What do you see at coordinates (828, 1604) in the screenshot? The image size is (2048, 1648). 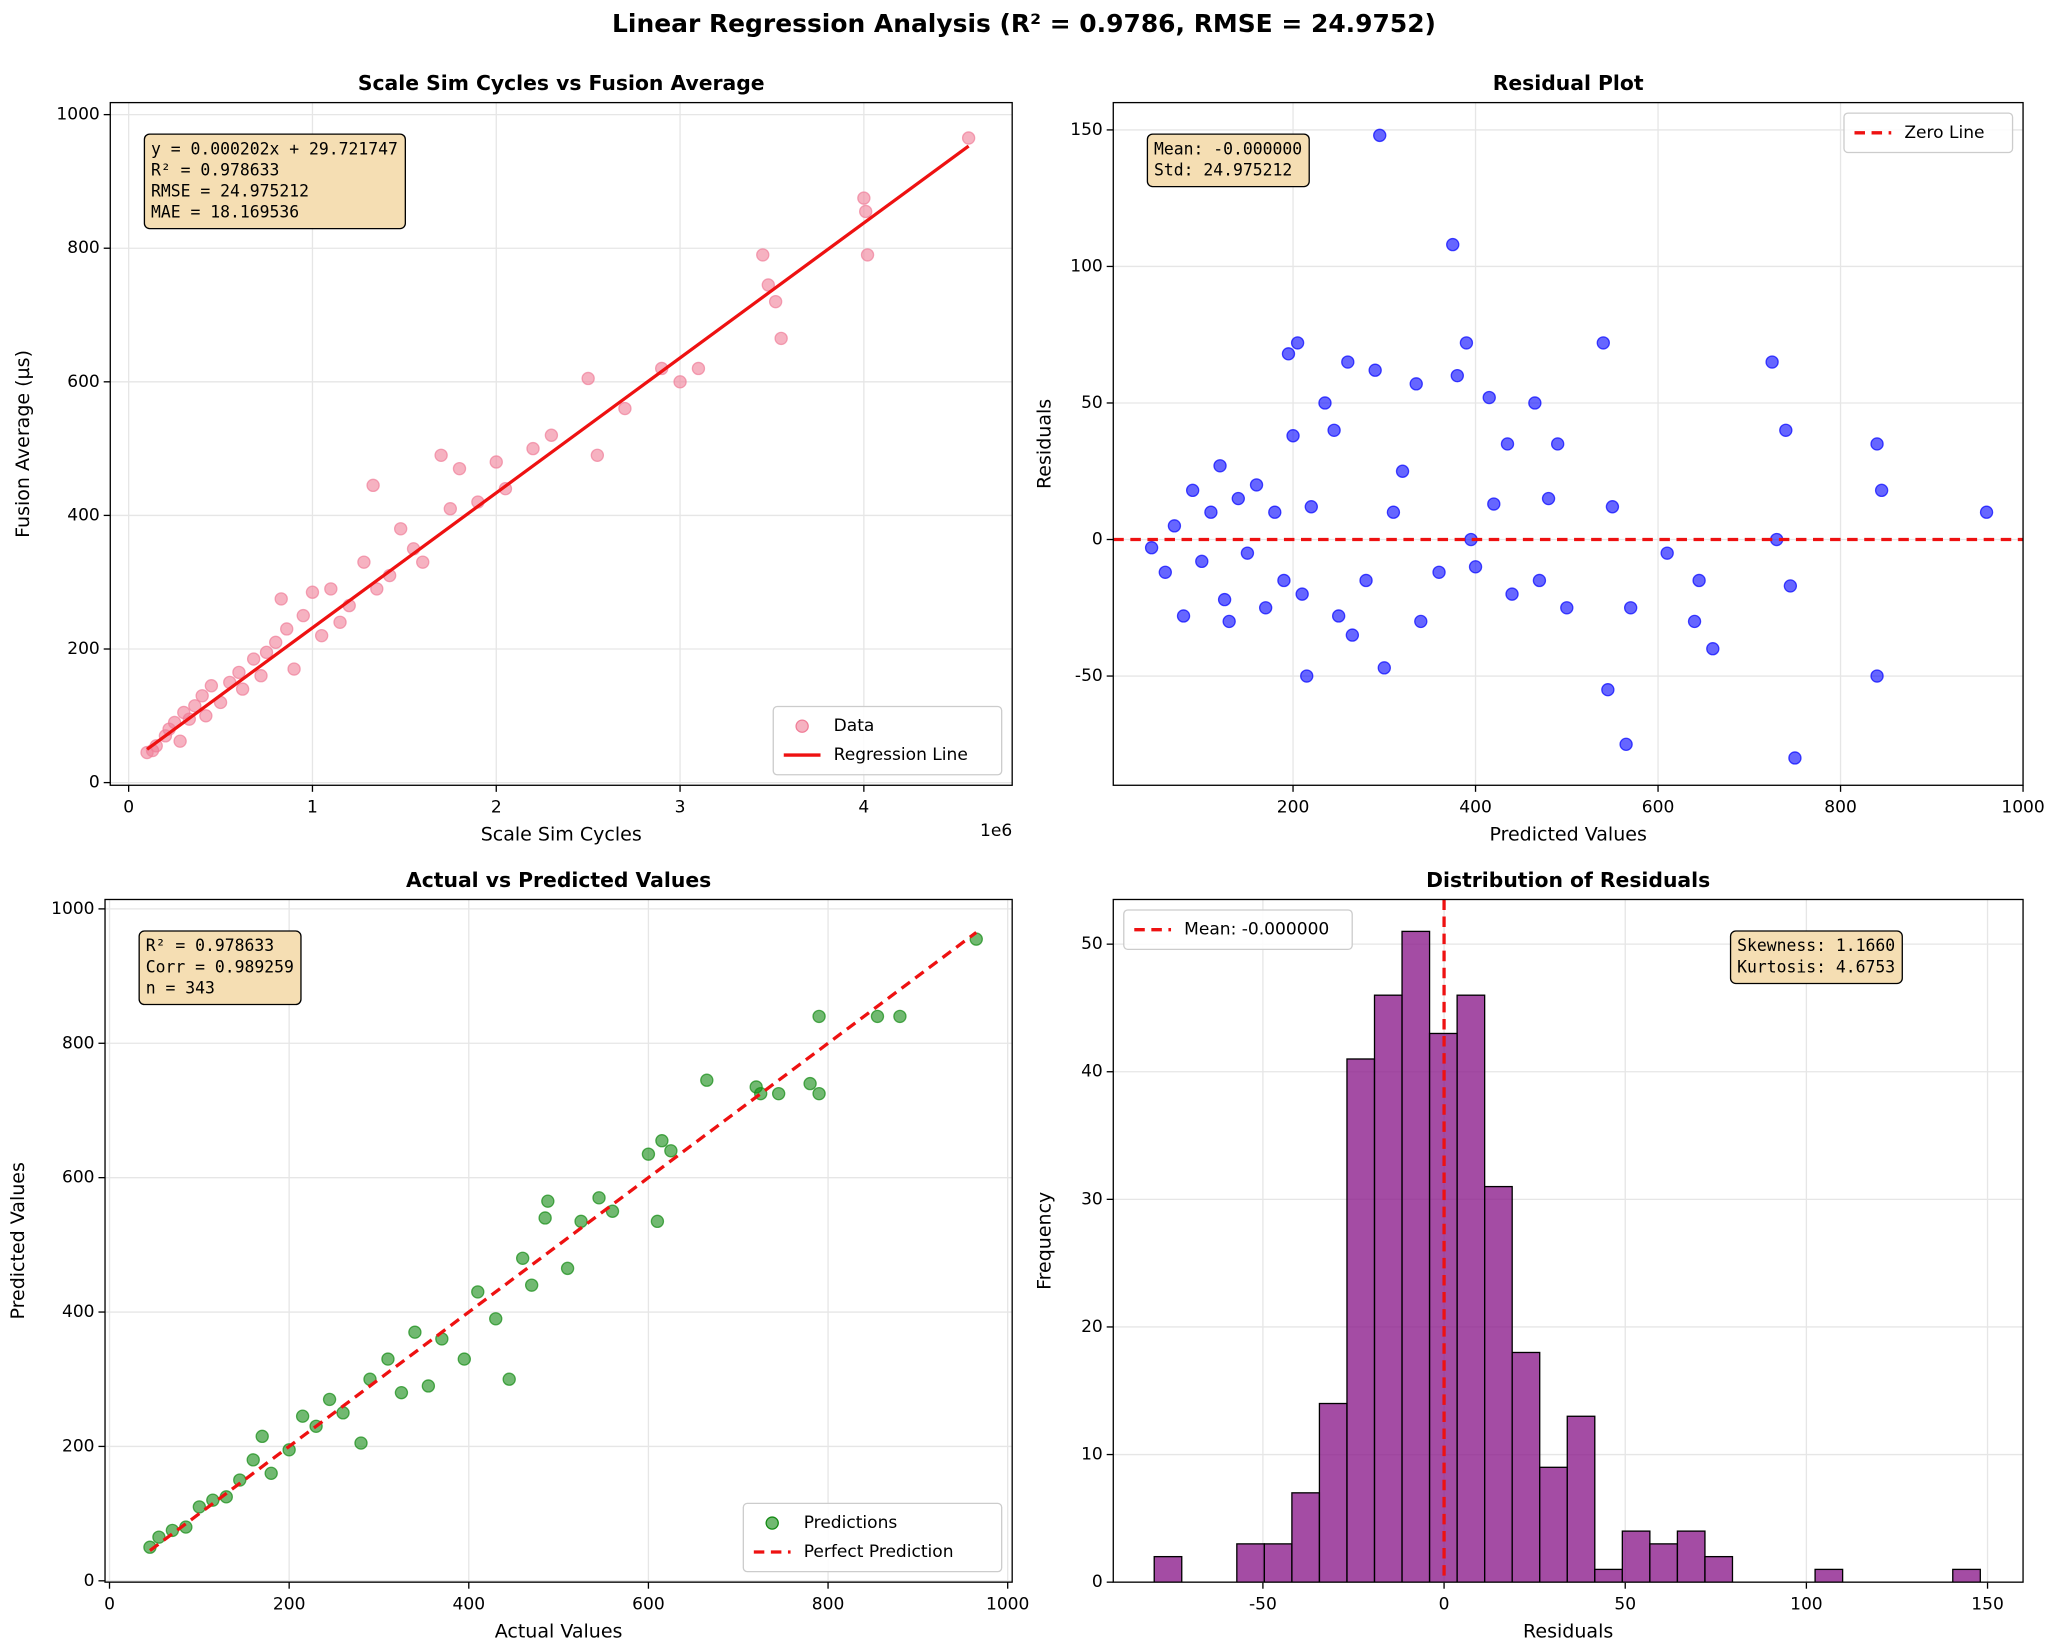 I see `x-tick-label: 800` at bounding box center [828, 1604].